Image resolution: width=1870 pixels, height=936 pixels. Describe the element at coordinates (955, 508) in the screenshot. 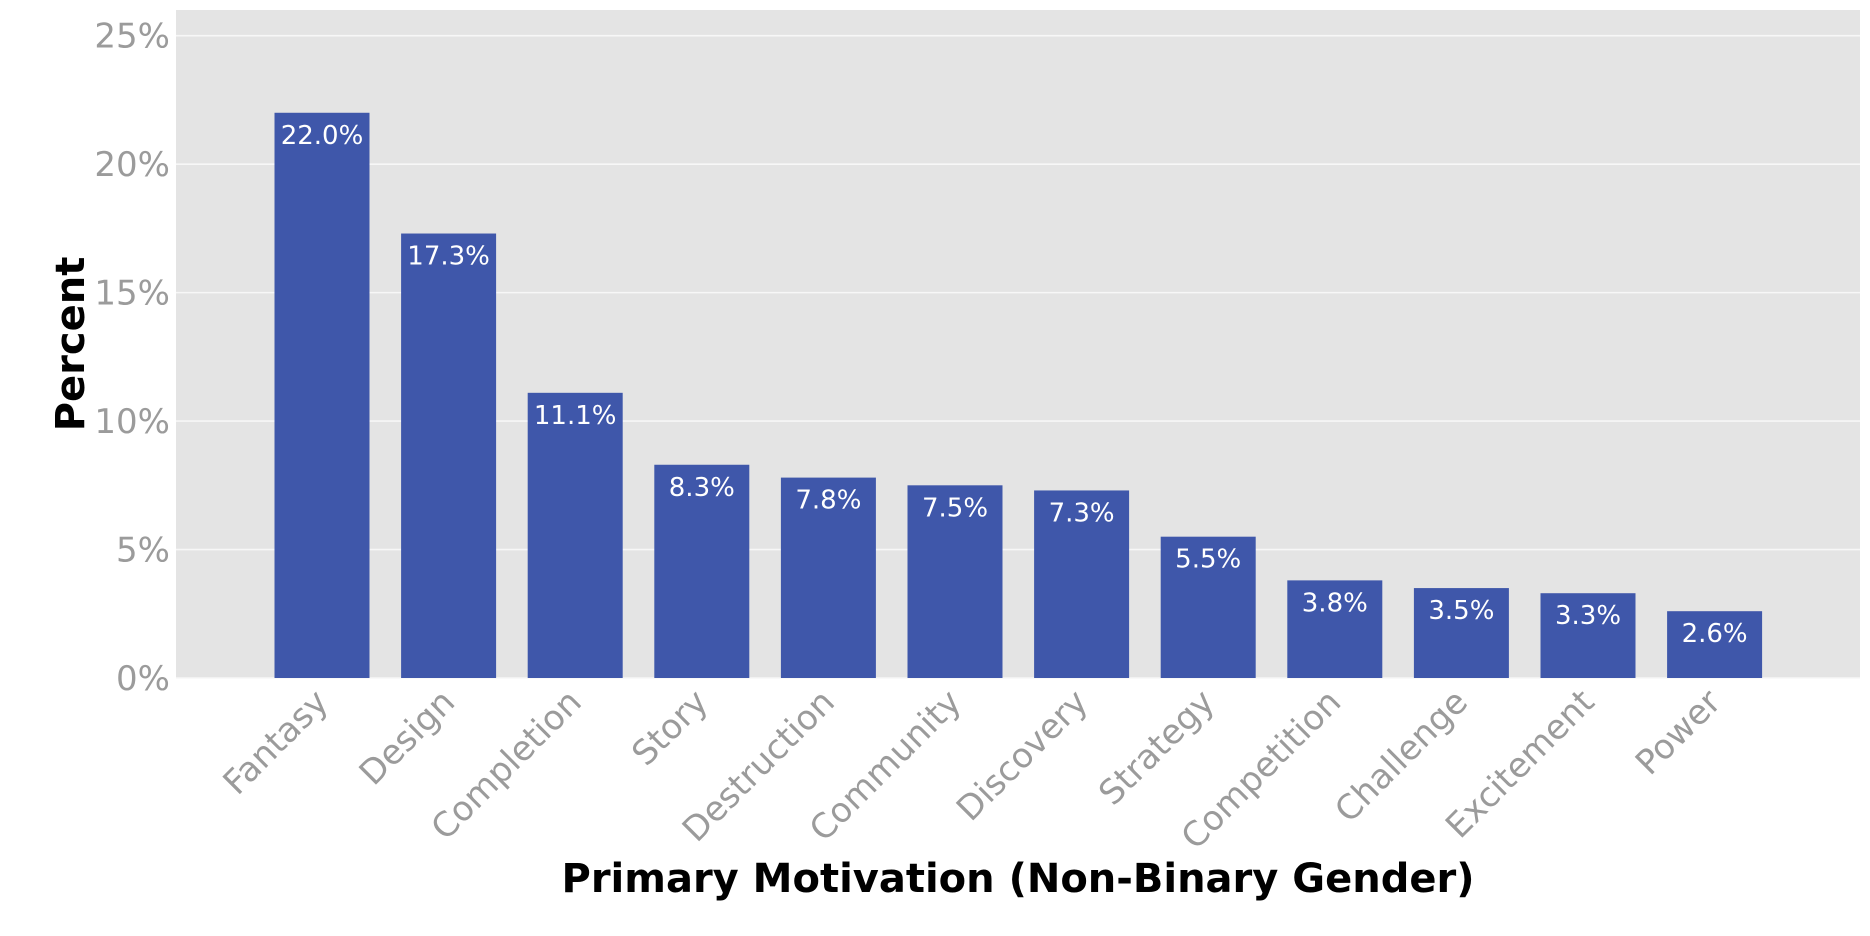

I see `bar-value-label: 7.5%` at that location.